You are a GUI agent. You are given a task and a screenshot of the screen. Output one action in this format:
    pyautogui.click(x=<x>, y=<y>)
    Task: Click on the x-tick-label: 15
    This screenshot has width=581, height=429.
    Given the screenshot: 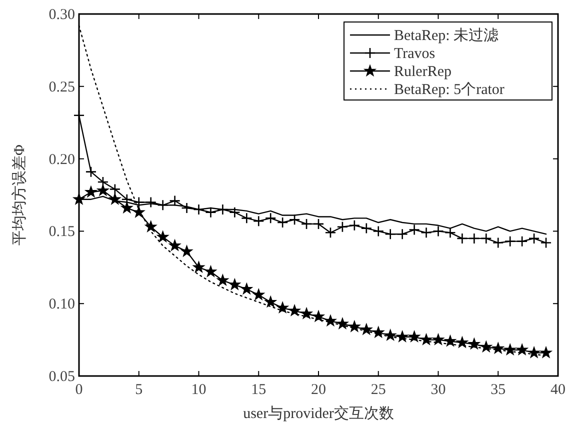 What is the action you would take?
    pyautogui.click(x=258, y=390)
    